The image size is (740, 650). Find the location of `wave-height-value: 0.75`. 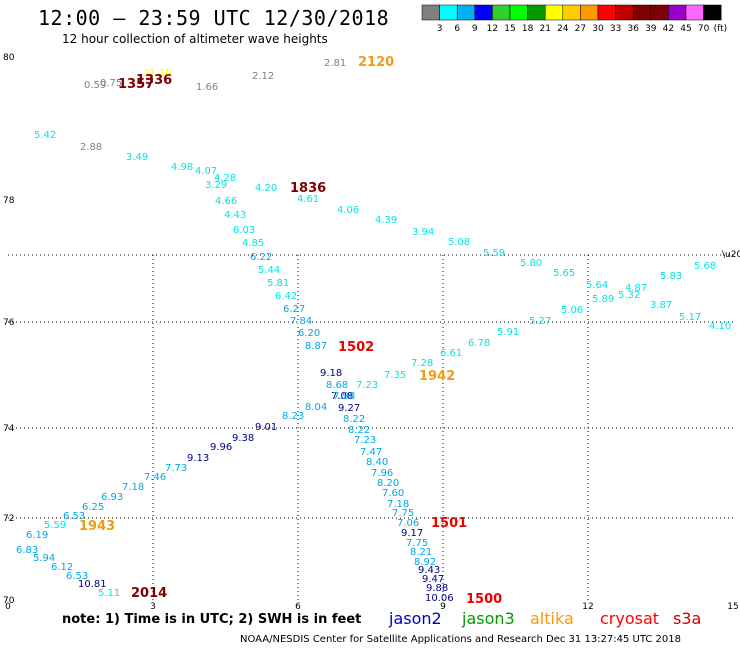

wave-height-value: 0.75 is located at coordinates (111, 83).